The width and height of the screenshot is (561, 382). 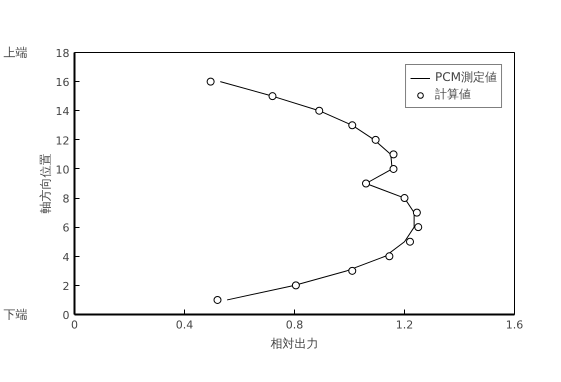 What do you see at coordinates (66, 315) in the screenshot?
I see `y-tick-label: 0` at bounding box center [66, 315].